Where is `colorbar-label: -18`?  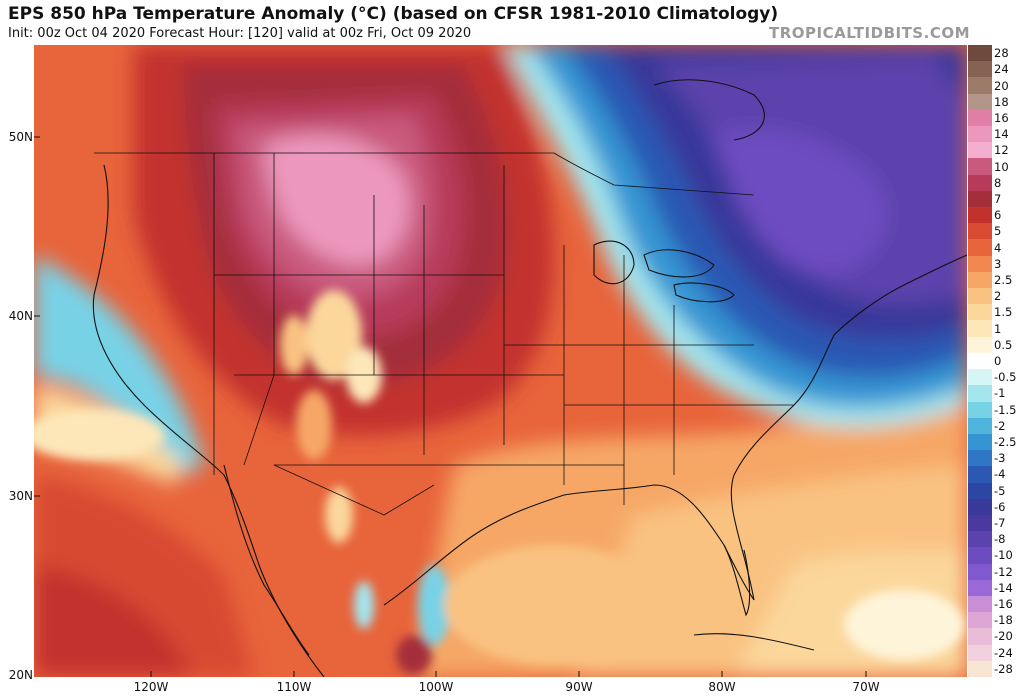
colorbar-label: -18 is located at coordinates (1003, 620).